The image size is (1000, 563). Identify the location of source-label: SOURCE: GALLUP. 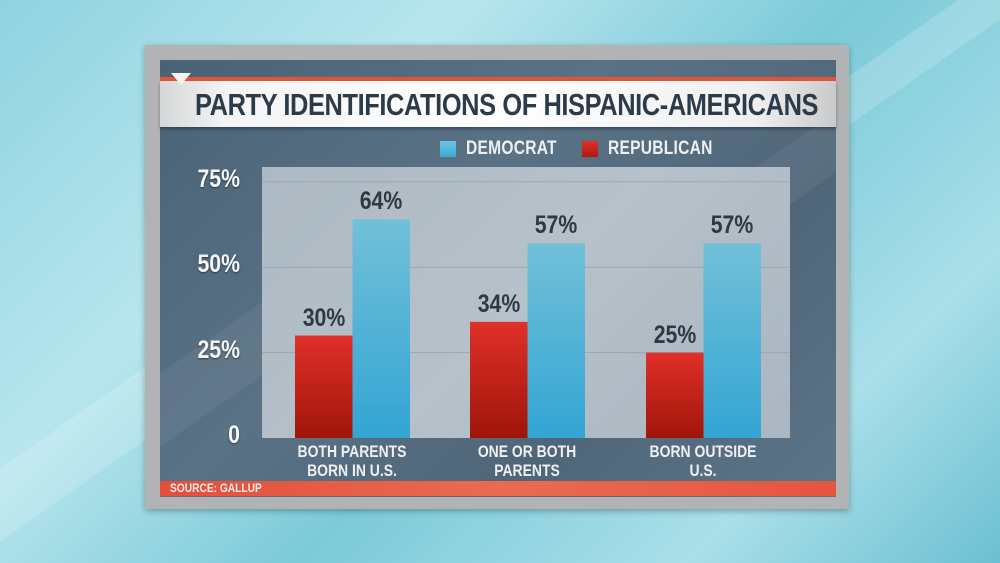
(216, 488).